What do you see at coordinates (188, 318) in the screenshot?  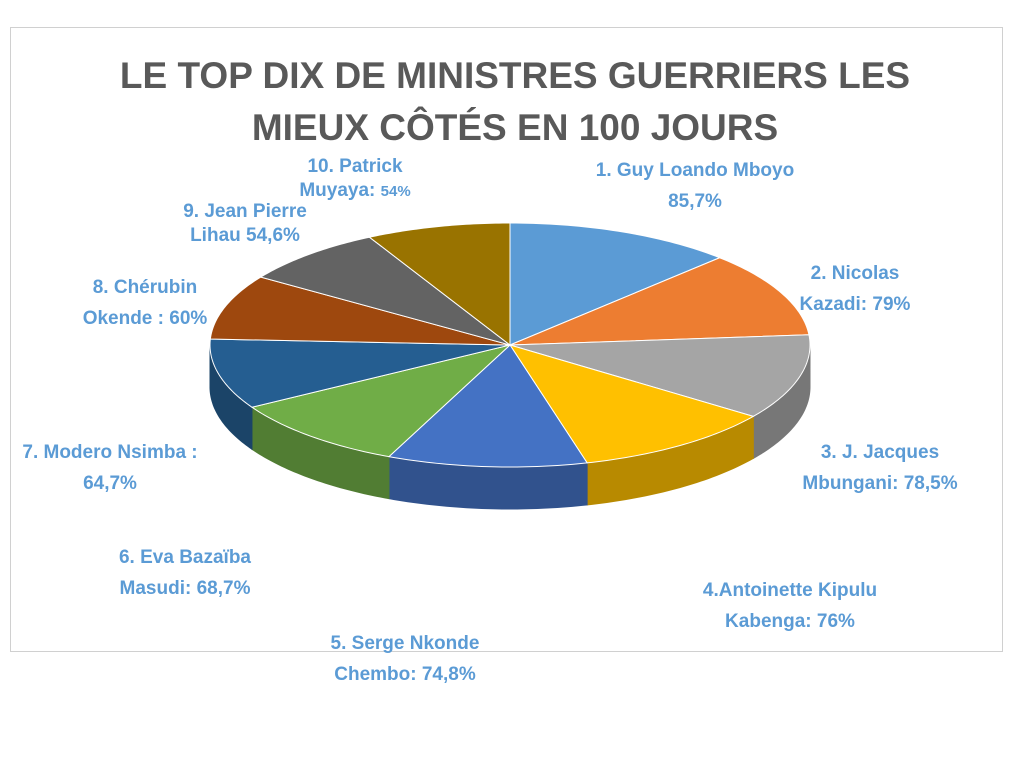 I see `label-value: 60%` at bounding box center [188, 318].